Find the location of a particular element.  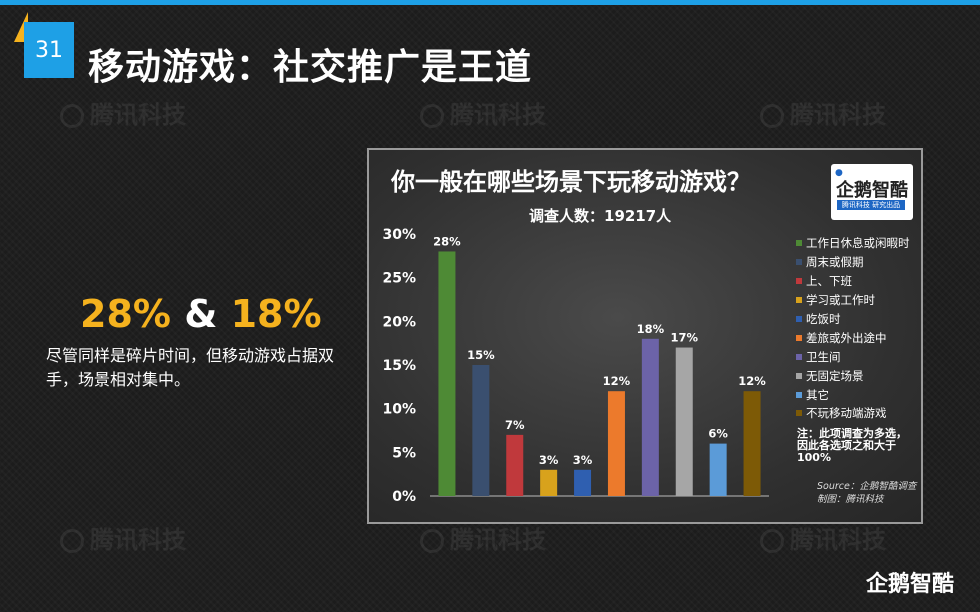

logo-subtext: 腾讯科技 研究出品 is located at coordinates (871, 205).